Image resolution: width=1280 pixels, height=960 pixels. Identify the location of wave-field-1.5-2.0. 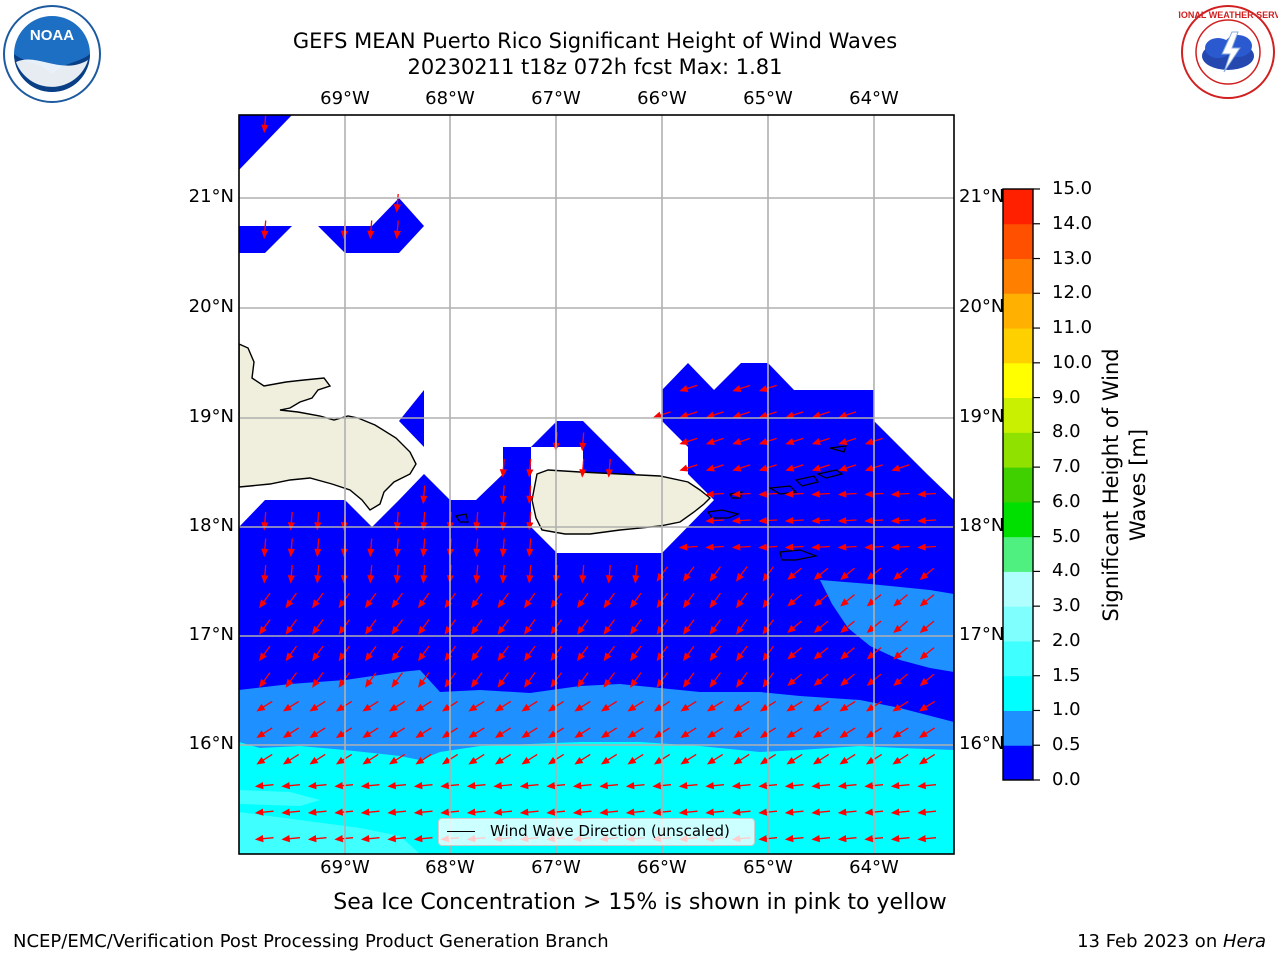
(329, 833).